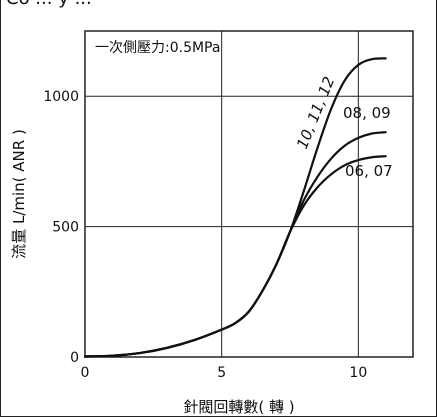  Describe the element at coordinates (238, 407) in the screenshot. I see `x-axis-title: 針閥回轉數( 轉 )` at that location.